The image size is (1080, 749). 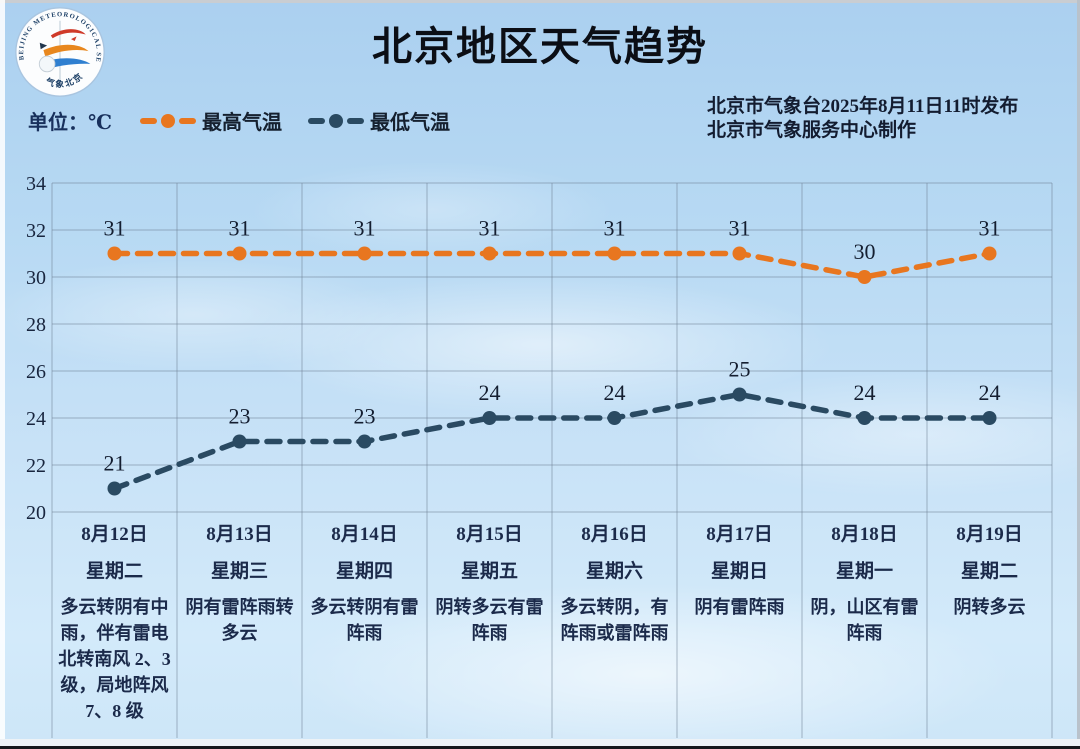 I want to click on series-line-min-temp, so click(x=552, y=441).